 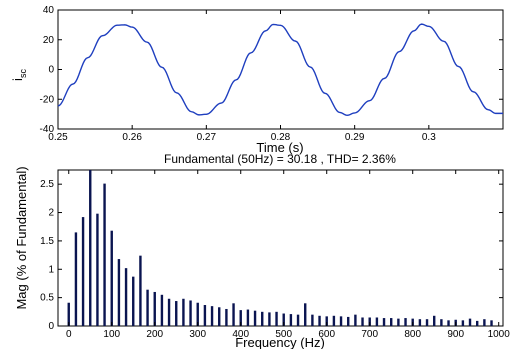 I want to click on spectrum-x-tick-label: 500, so click(x=283, y=334).